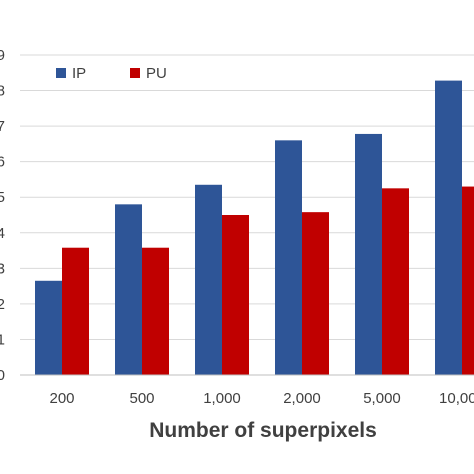 This screenshot has height=474, width=474. Describe the element at coordinates (2, 339) in the screenshot. I see `y-tick-label: 1` at that location.